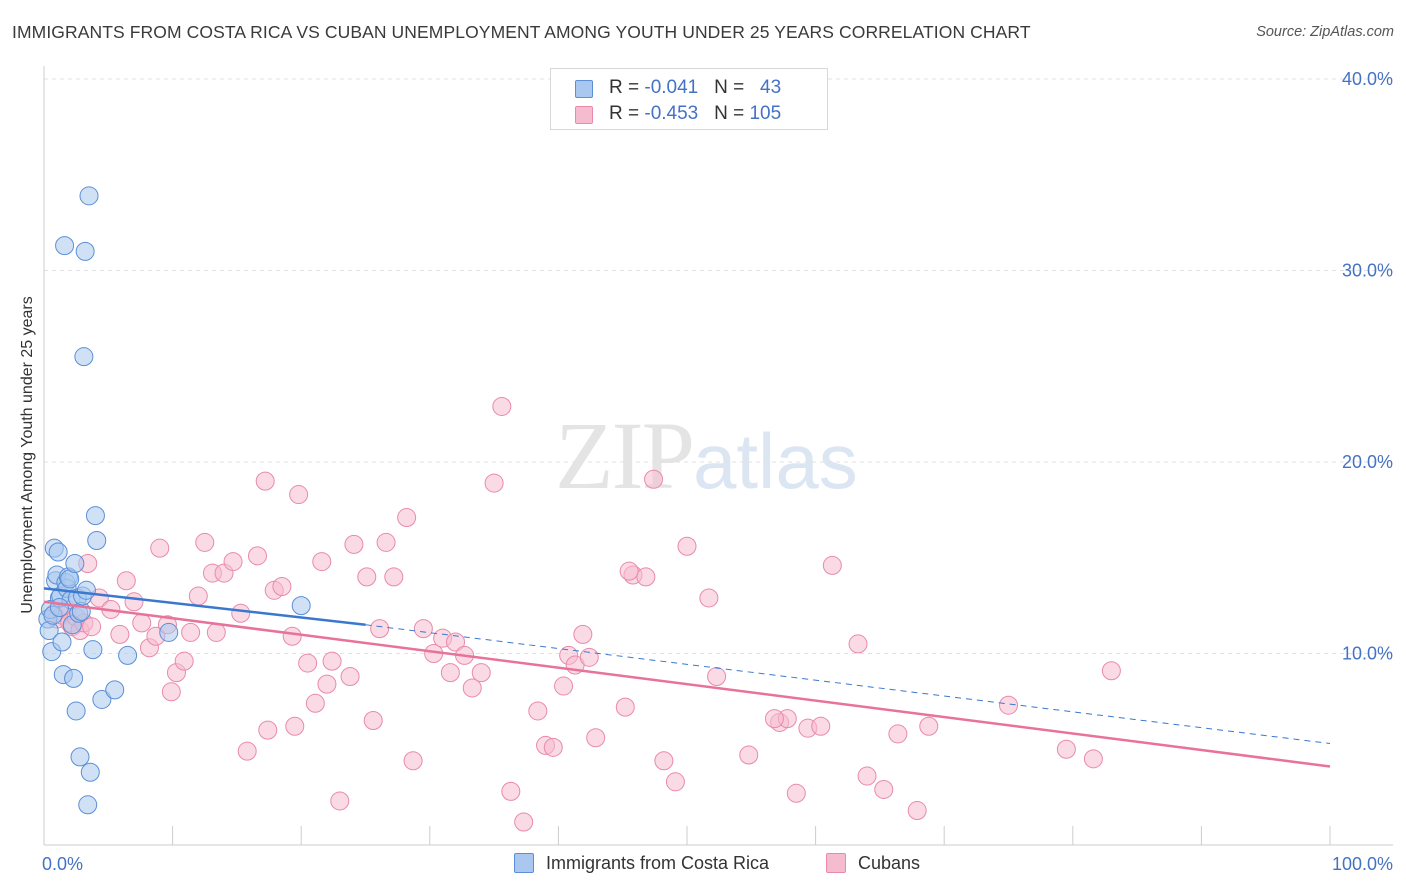 The height and width of the screenshot is (892, 1406). What do you see at coordinates (658, 863) in the screenshot?
I see `legend-label: Immigrants from Costa Rica` at bounding box center [658, 863].